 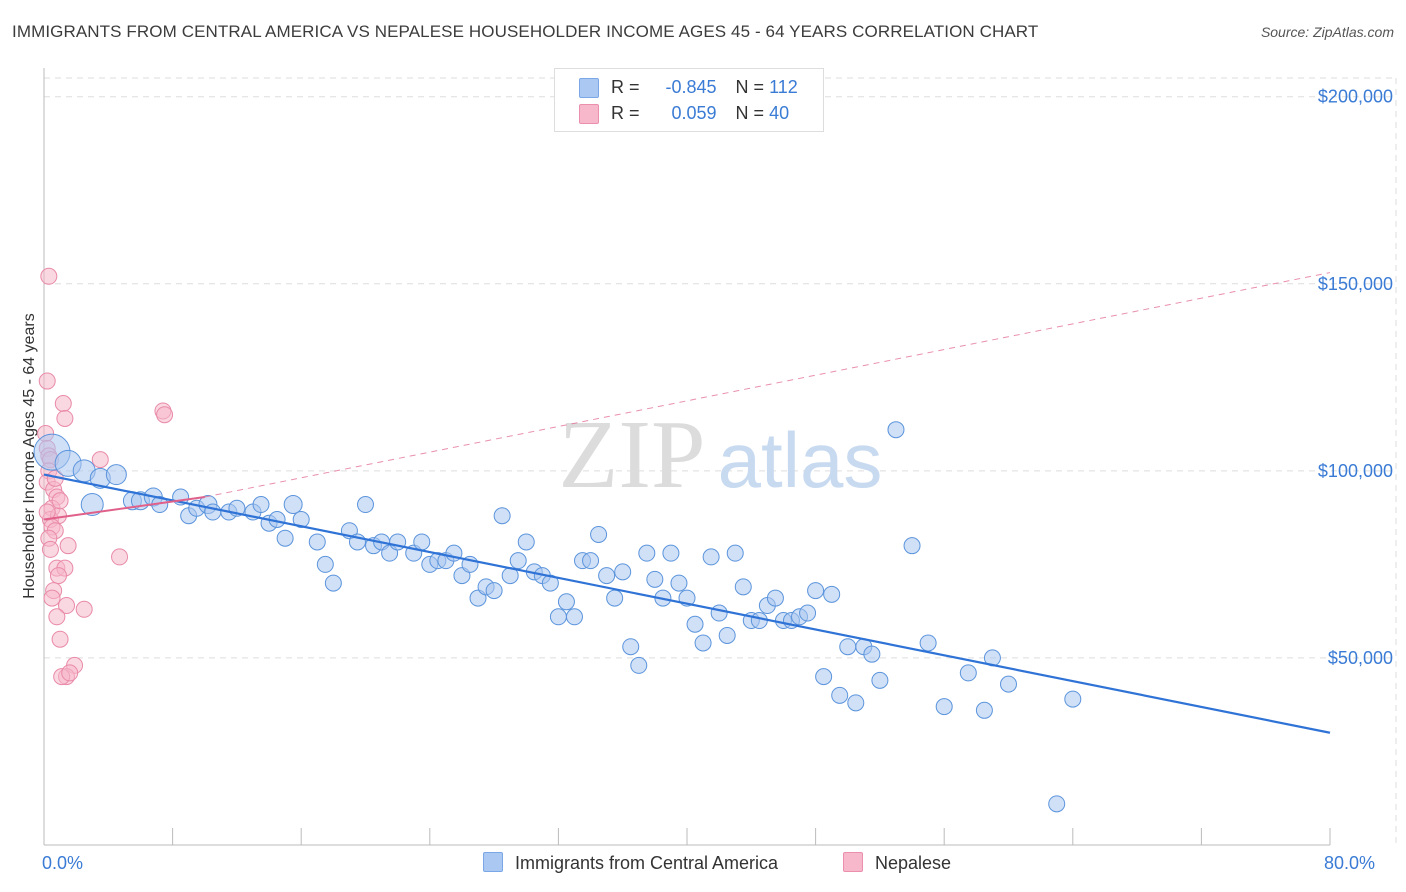 What do you see at coordinates (63, 863) in the screenshot?
I see `x-tick-label-min: 0.0%` at bounding box center [63, 863].